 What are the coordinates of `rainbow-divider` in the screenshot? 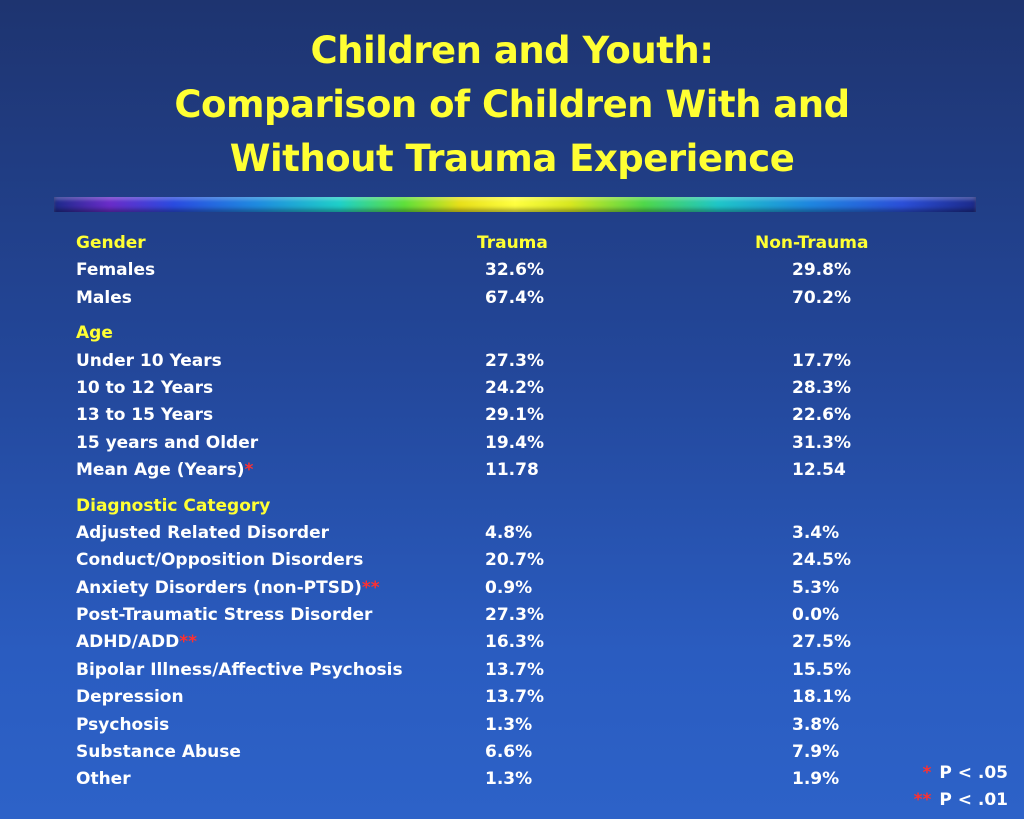 It's located at (515, 204).